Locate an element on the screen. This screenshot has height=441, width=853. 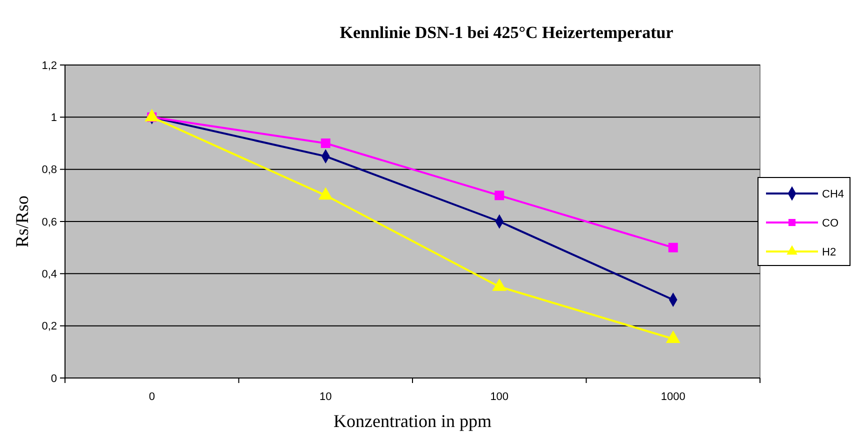
y-tick-label: 0,2 is located at coordinates (49, 326).